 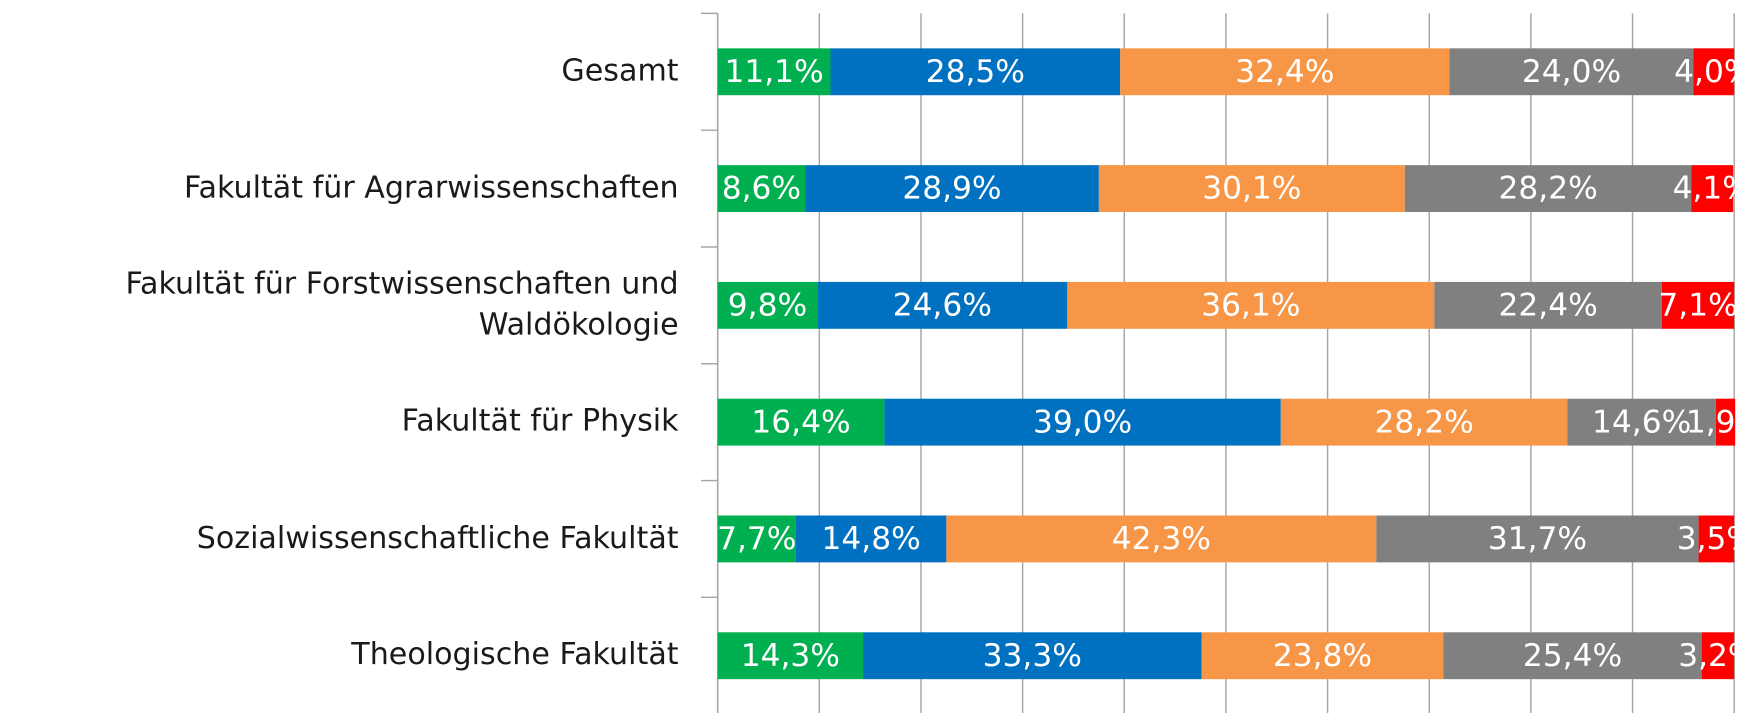 I want to click on value-label: 1,9%, so click(x=1718, y=422).